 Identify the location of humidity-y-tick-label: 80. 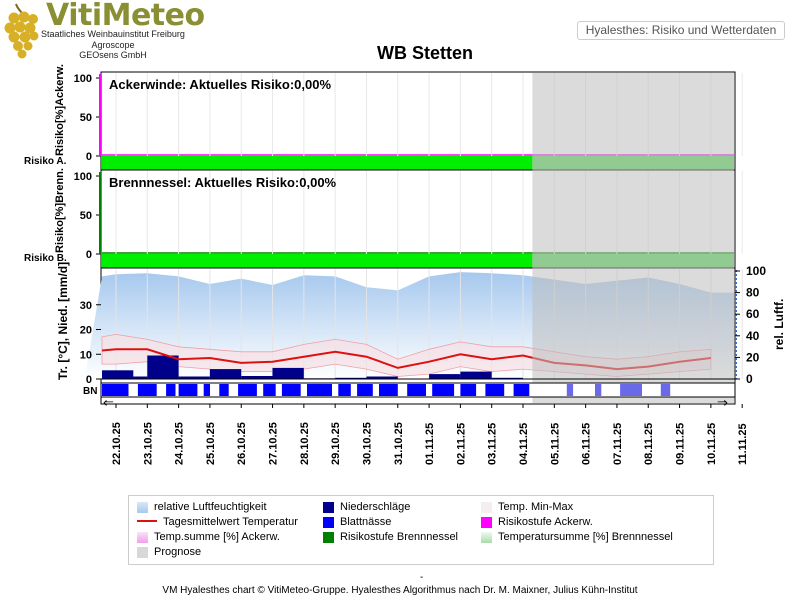
(753, 293).